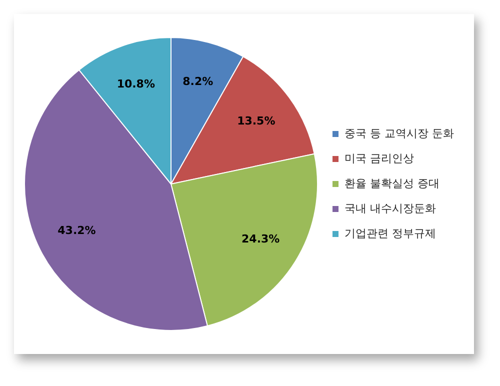  I want to click on data-label: 10.8%, so click(135, 83).